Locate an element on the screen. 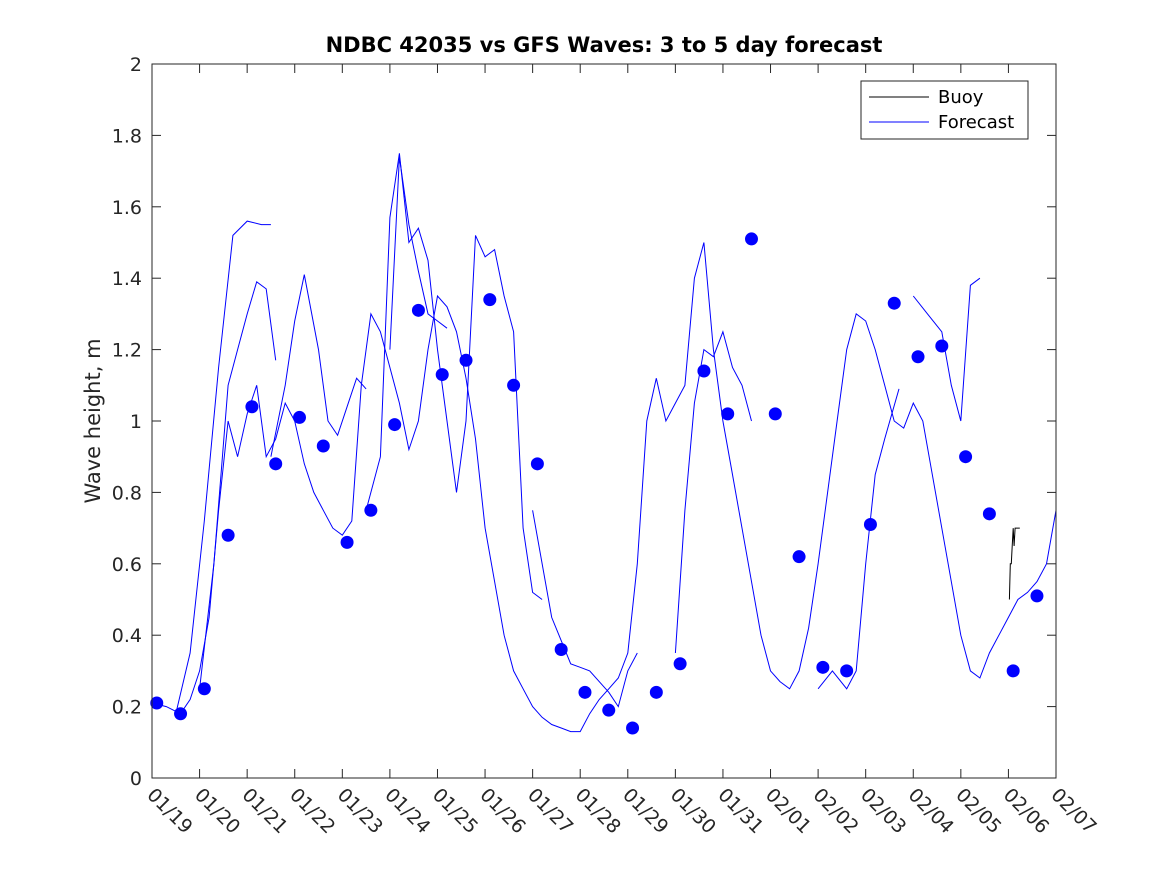 The width and height of the screenshot is (1167, 875). x-tick-label: 02/03 is located at coordinates (883, 811).